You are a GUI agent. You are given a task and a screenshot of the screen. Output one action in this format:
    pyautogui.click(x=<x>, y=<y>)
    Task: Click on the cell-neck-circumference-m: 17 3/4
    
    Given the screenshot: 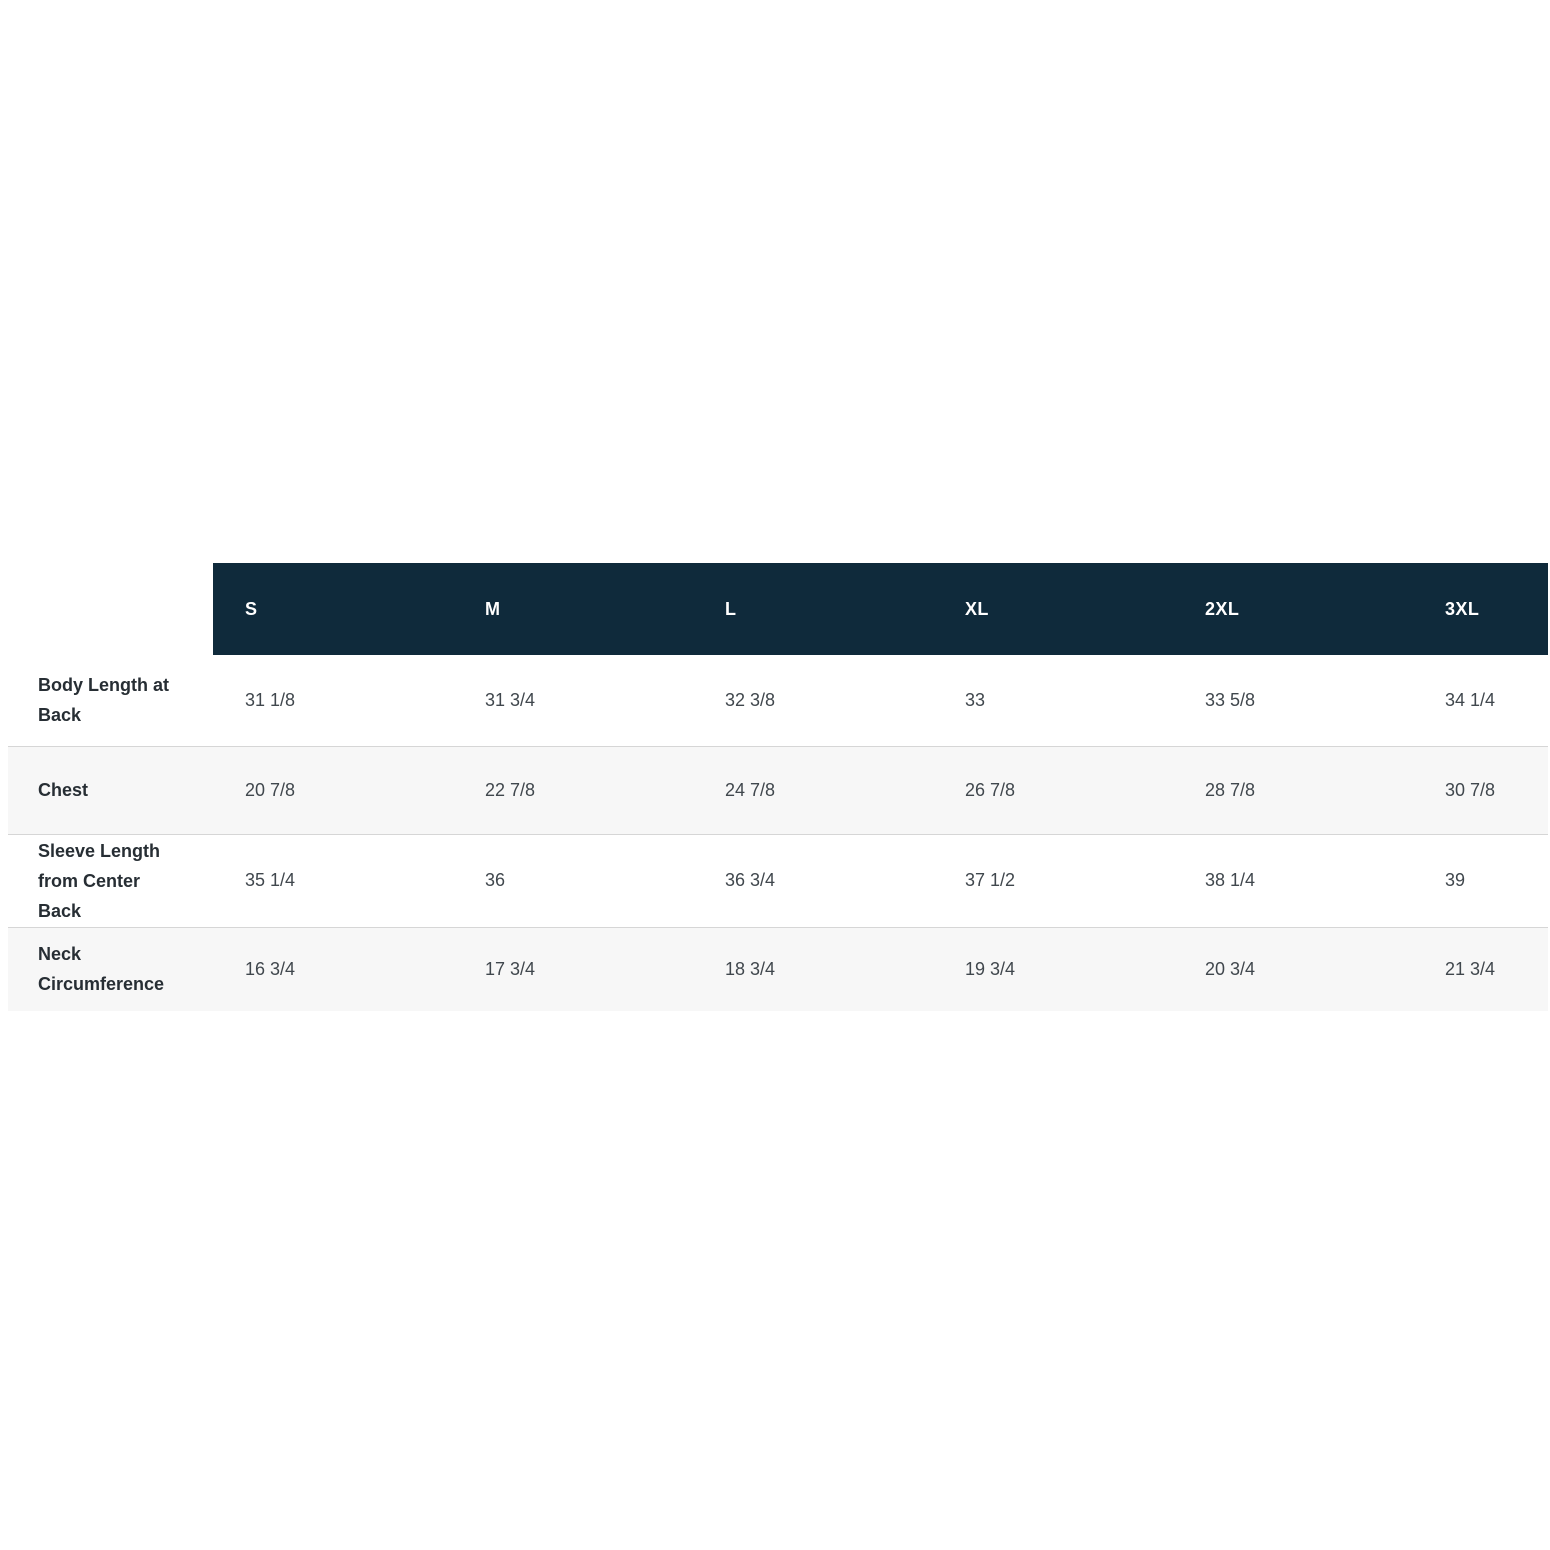 What is the action you would take?
    pyautogui.click(x=573, y=968)
    